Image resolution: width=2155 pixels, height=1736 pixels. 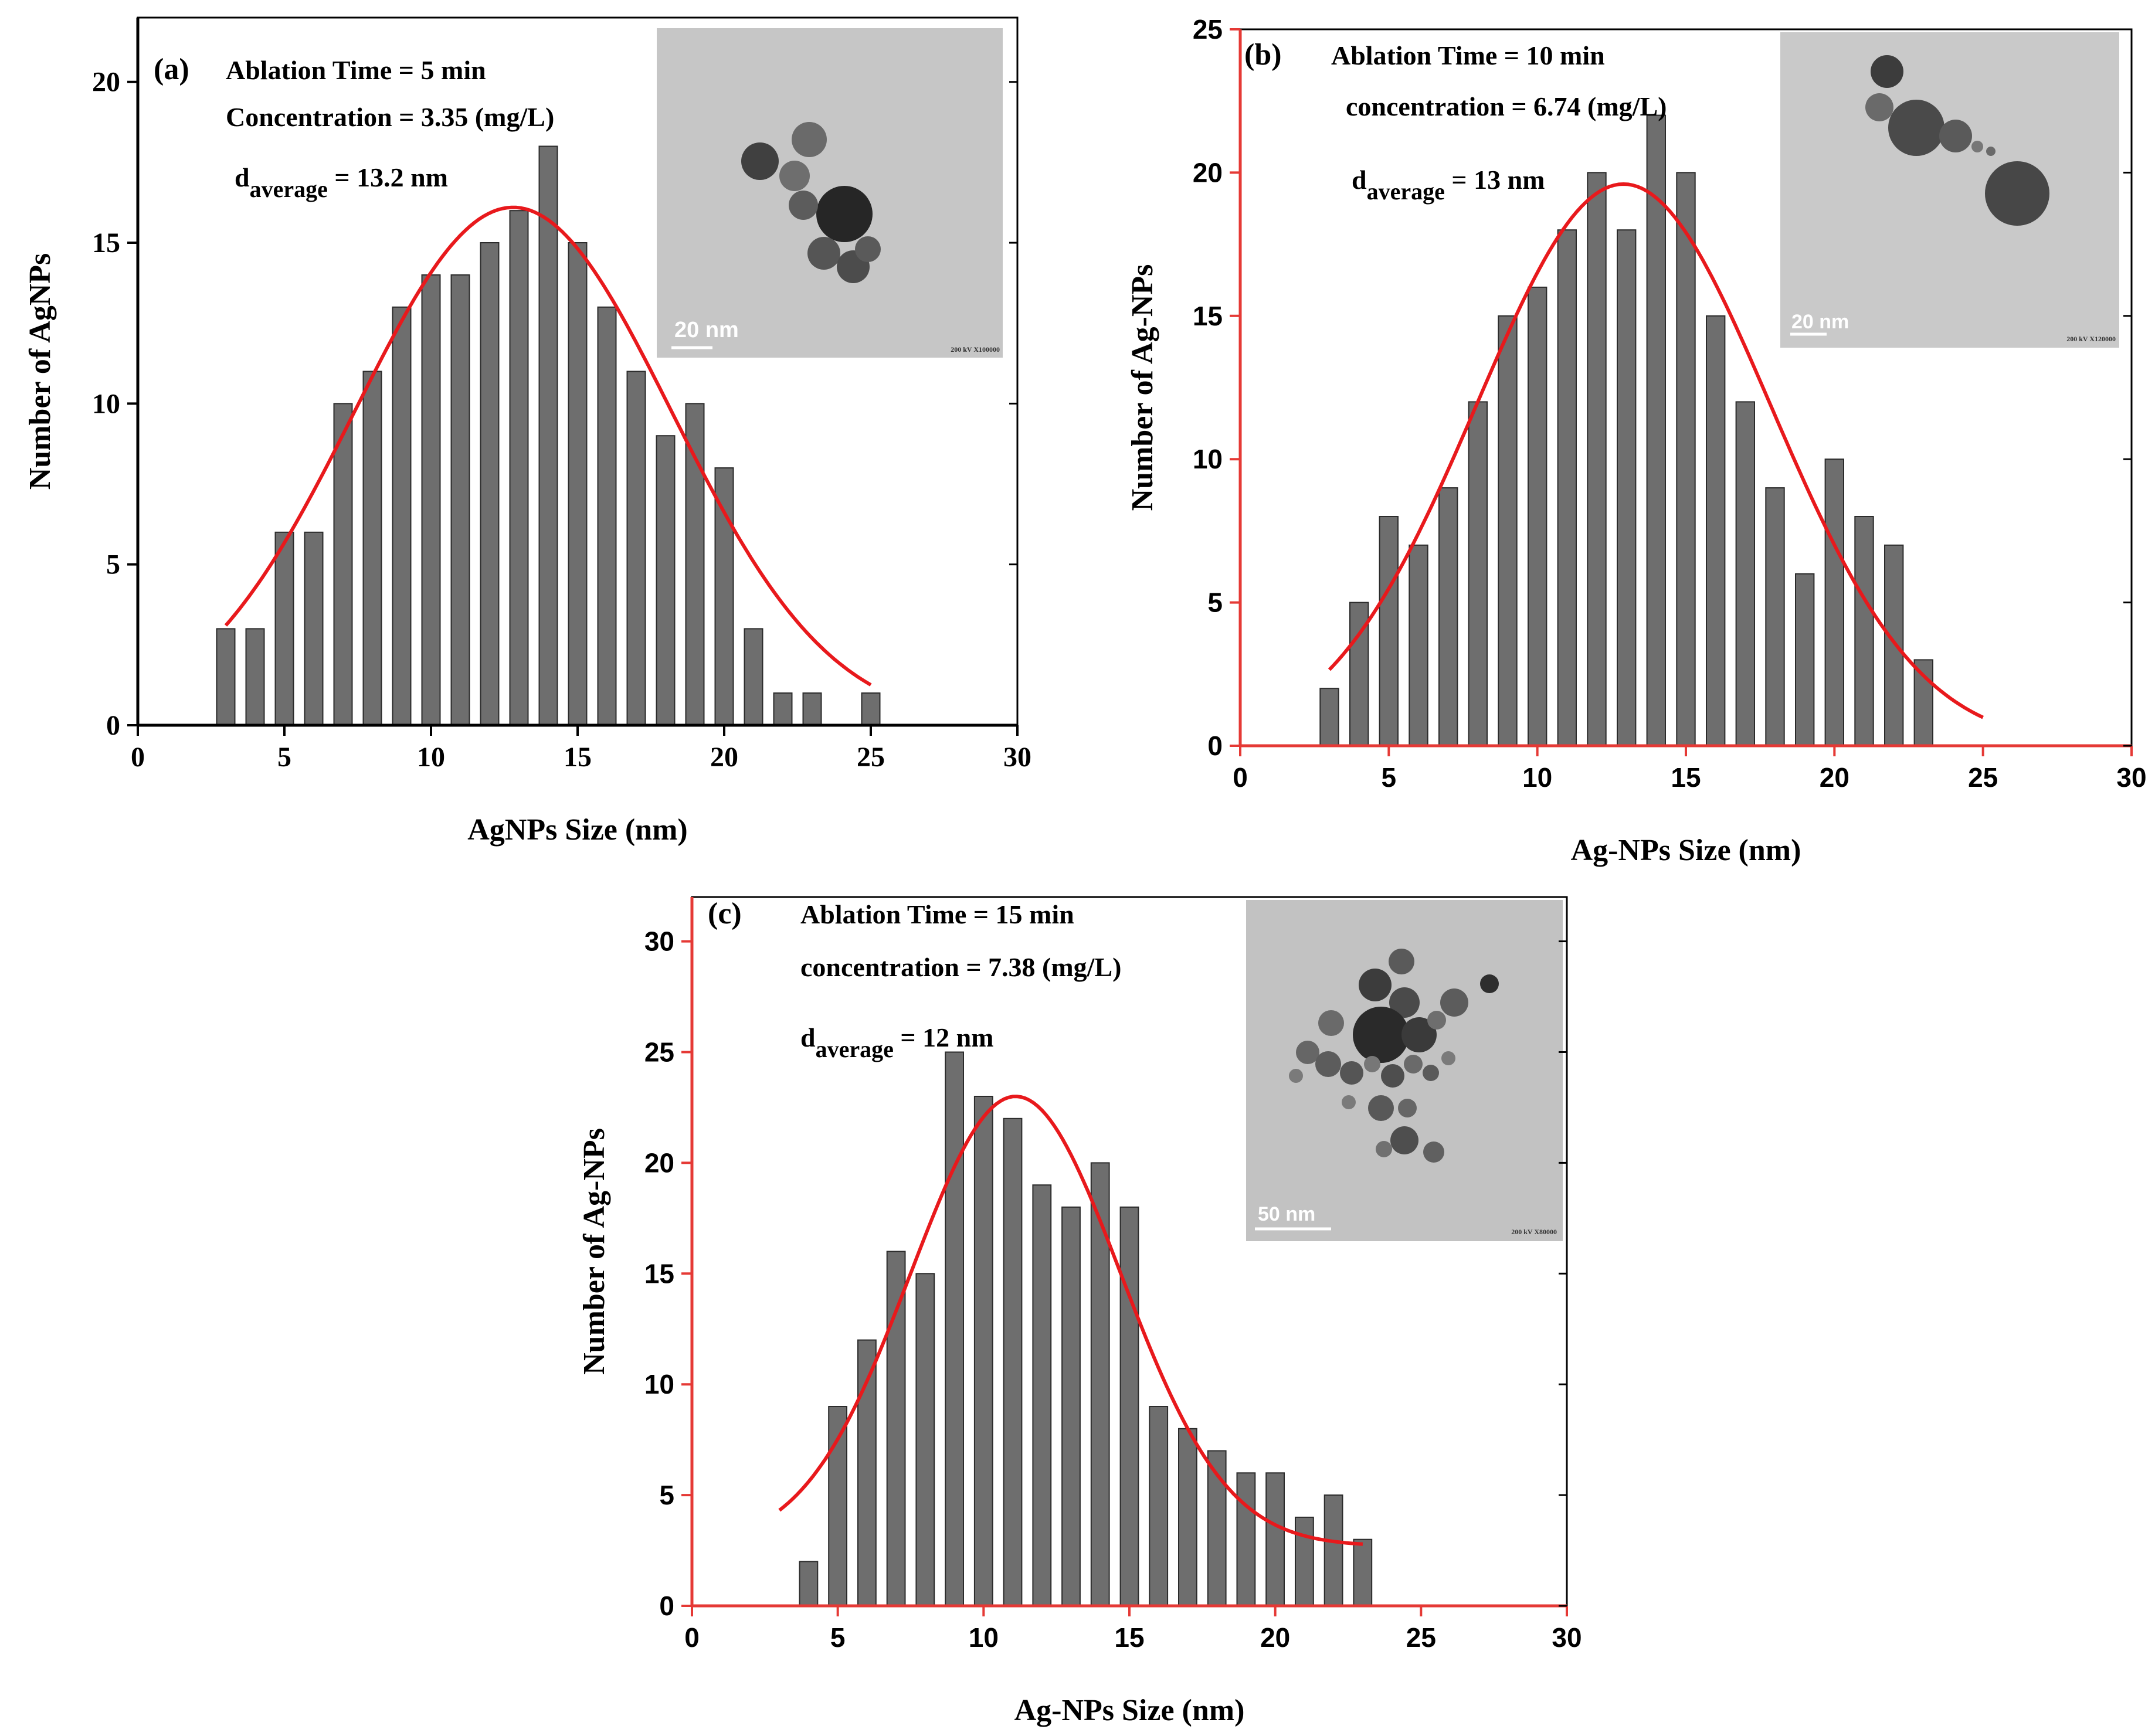 What do you see at coordinates (855, 1049) in the screenshot?
I see `d-subscript-c: average` at bounding box center [855, 1049].